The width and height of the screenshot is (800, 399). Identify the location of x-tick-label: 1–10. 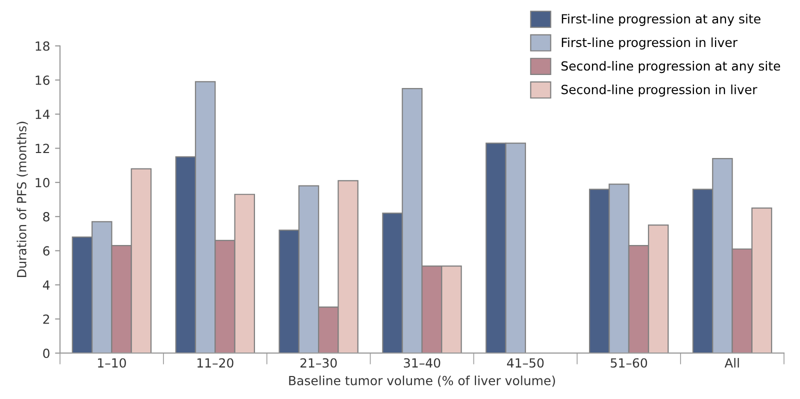
(112, 363).